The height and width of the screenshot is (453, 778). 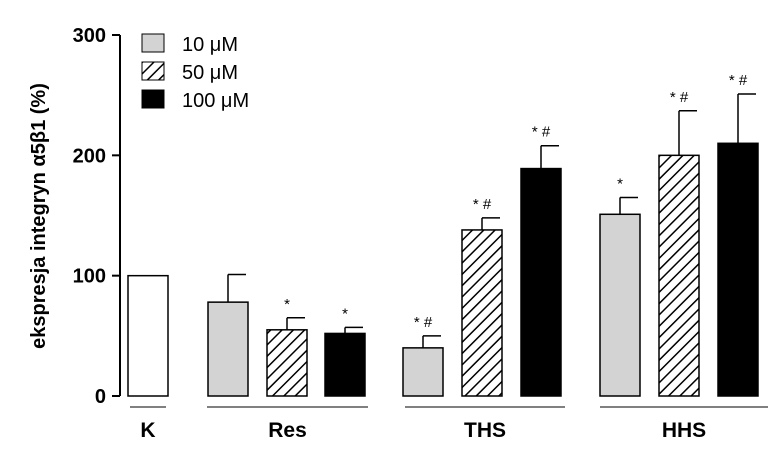 I want to click on legend-label-50um: 50 μM, so click(x=210, y=73).